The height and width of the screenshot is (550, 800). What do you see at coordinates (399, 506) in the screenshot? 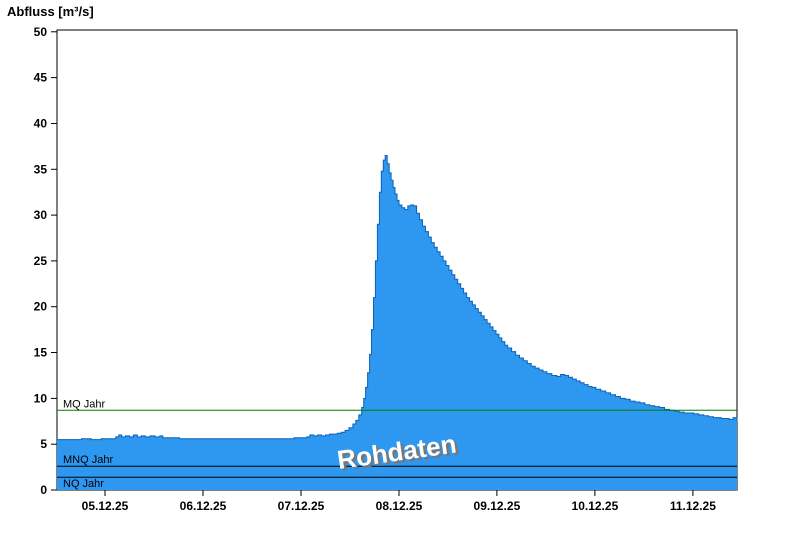
I see `x-tick-label: 08.12.25` at bounding box center [399, 506].